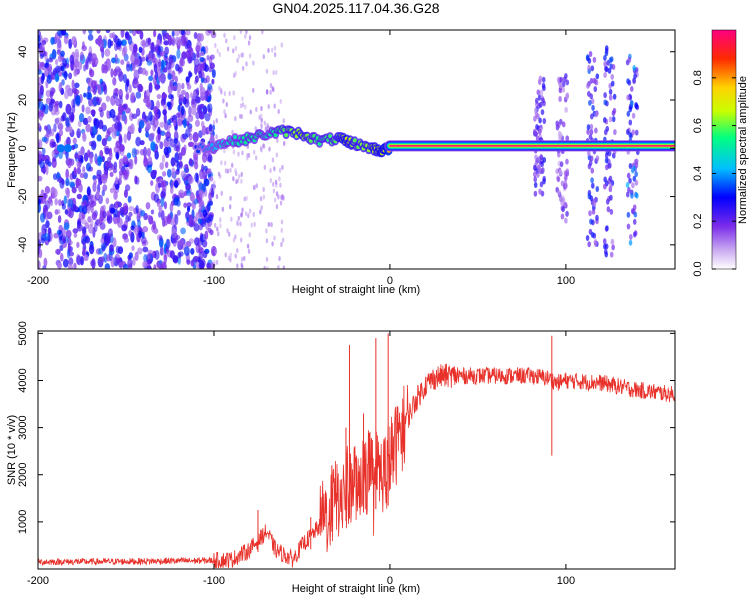 Image resolution: width=750 pixels, height=605 pixels. I want to click on spectrogram-y-tick-label: 0, so click(23, 148).